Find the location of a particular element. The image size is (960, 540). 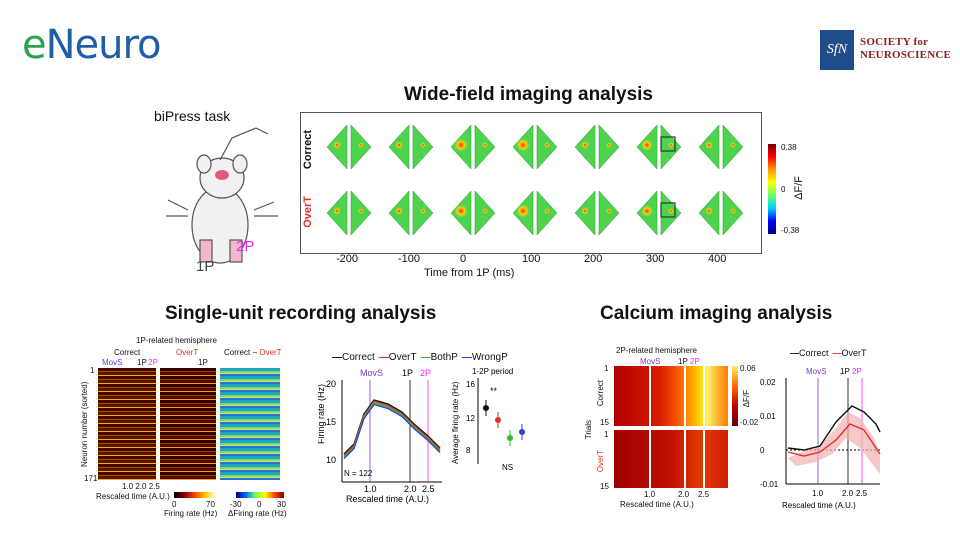

legend-item: —BothP is located at coordinates (439, 357).